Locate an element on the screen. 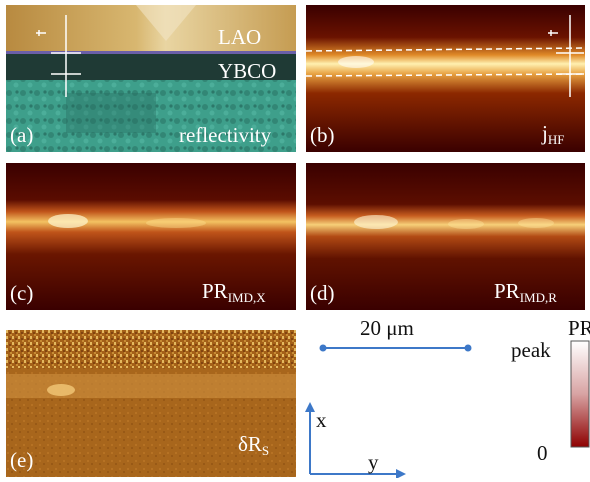  scale-bar is located at coordinates (395, 348).